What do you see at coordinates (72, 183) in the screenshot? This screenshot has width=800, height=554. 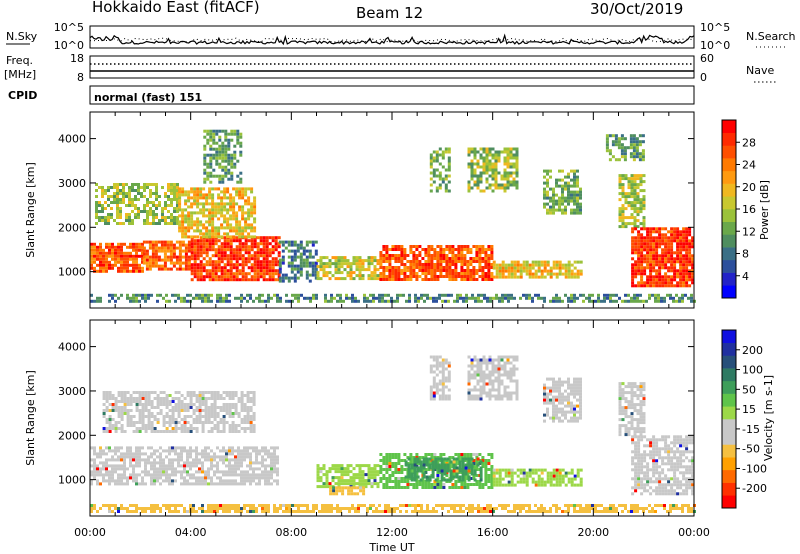 I see `power-y-tick-label-2: 3000` at bounding box center [72, 183].